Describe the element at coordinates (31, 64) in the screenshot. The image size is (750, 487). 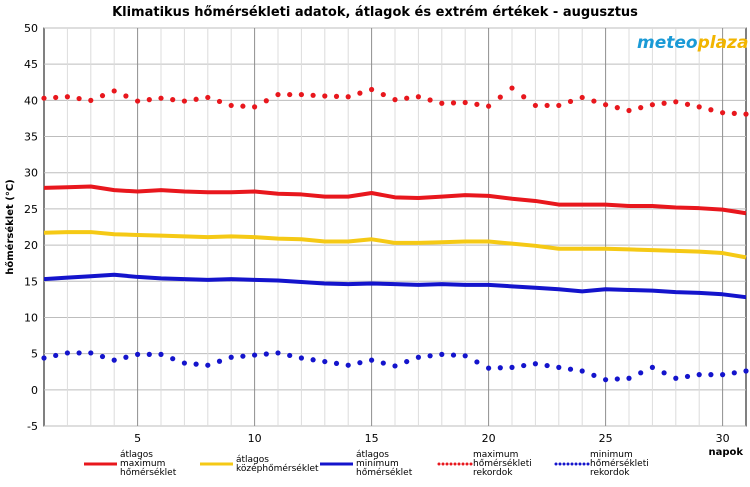
I see `y-tick-label: 45` at that location.